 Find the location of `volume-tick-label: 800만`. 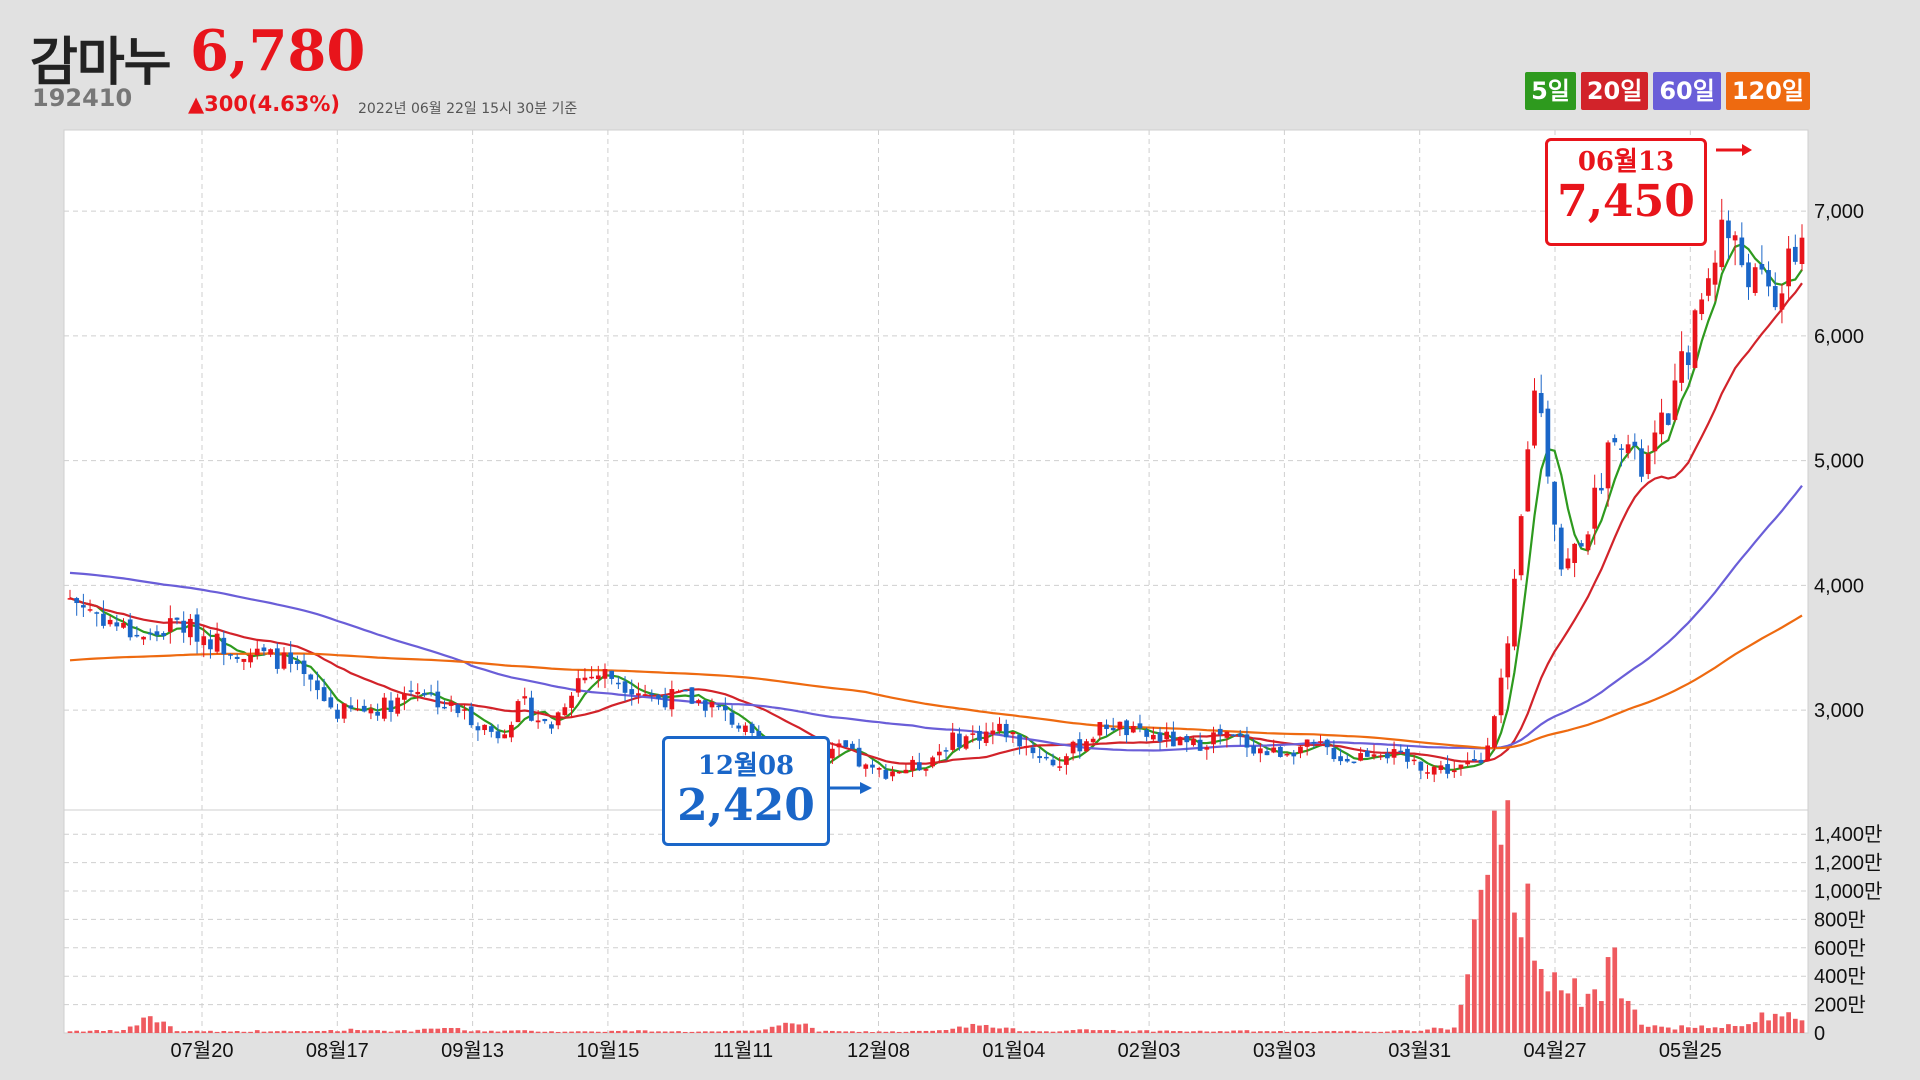

volume-tick-label: 800만 is located at coordinates (1840, 919).